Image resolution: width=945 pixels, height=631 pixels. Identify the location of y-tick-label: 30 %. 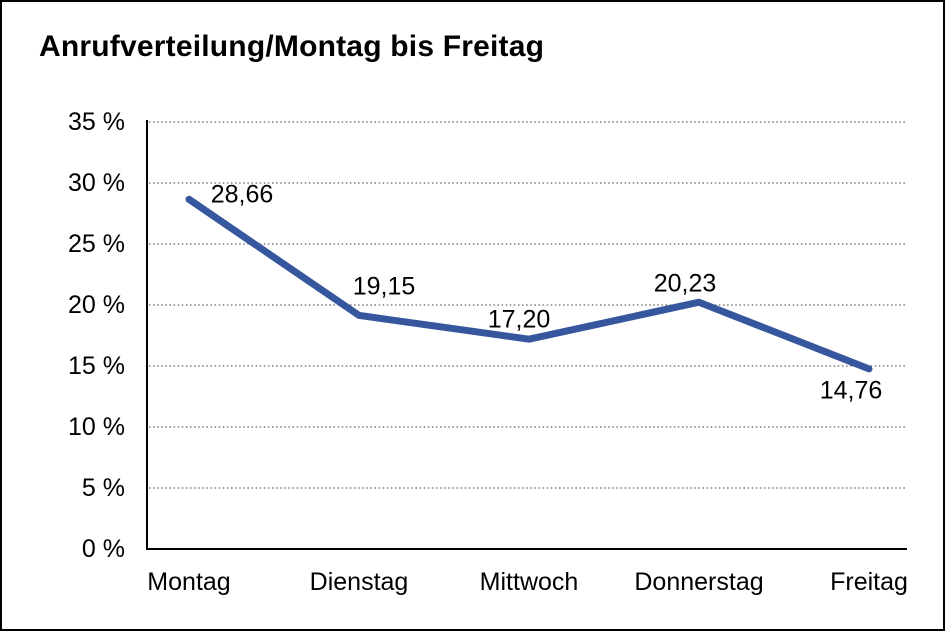
(96, 183).